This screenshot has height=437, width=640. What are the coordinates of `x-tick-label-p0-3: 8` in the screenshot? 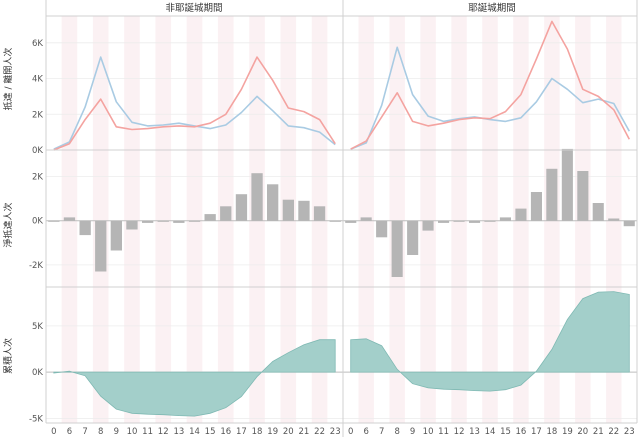 It's located at (100, 432).